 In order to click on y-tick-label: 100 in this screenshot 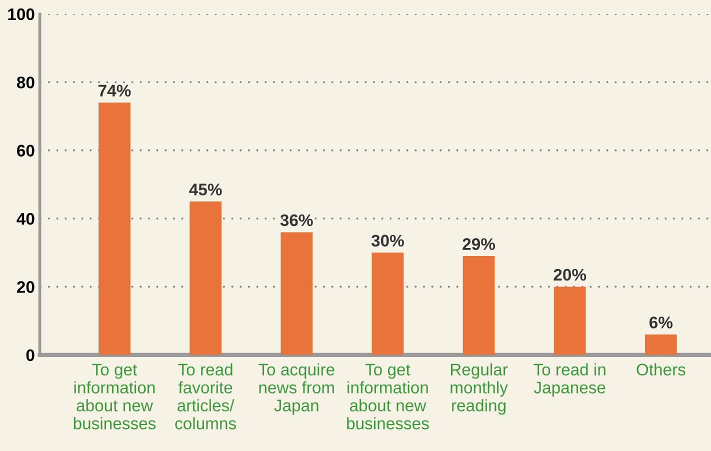, I will do `click(21, 14)`.